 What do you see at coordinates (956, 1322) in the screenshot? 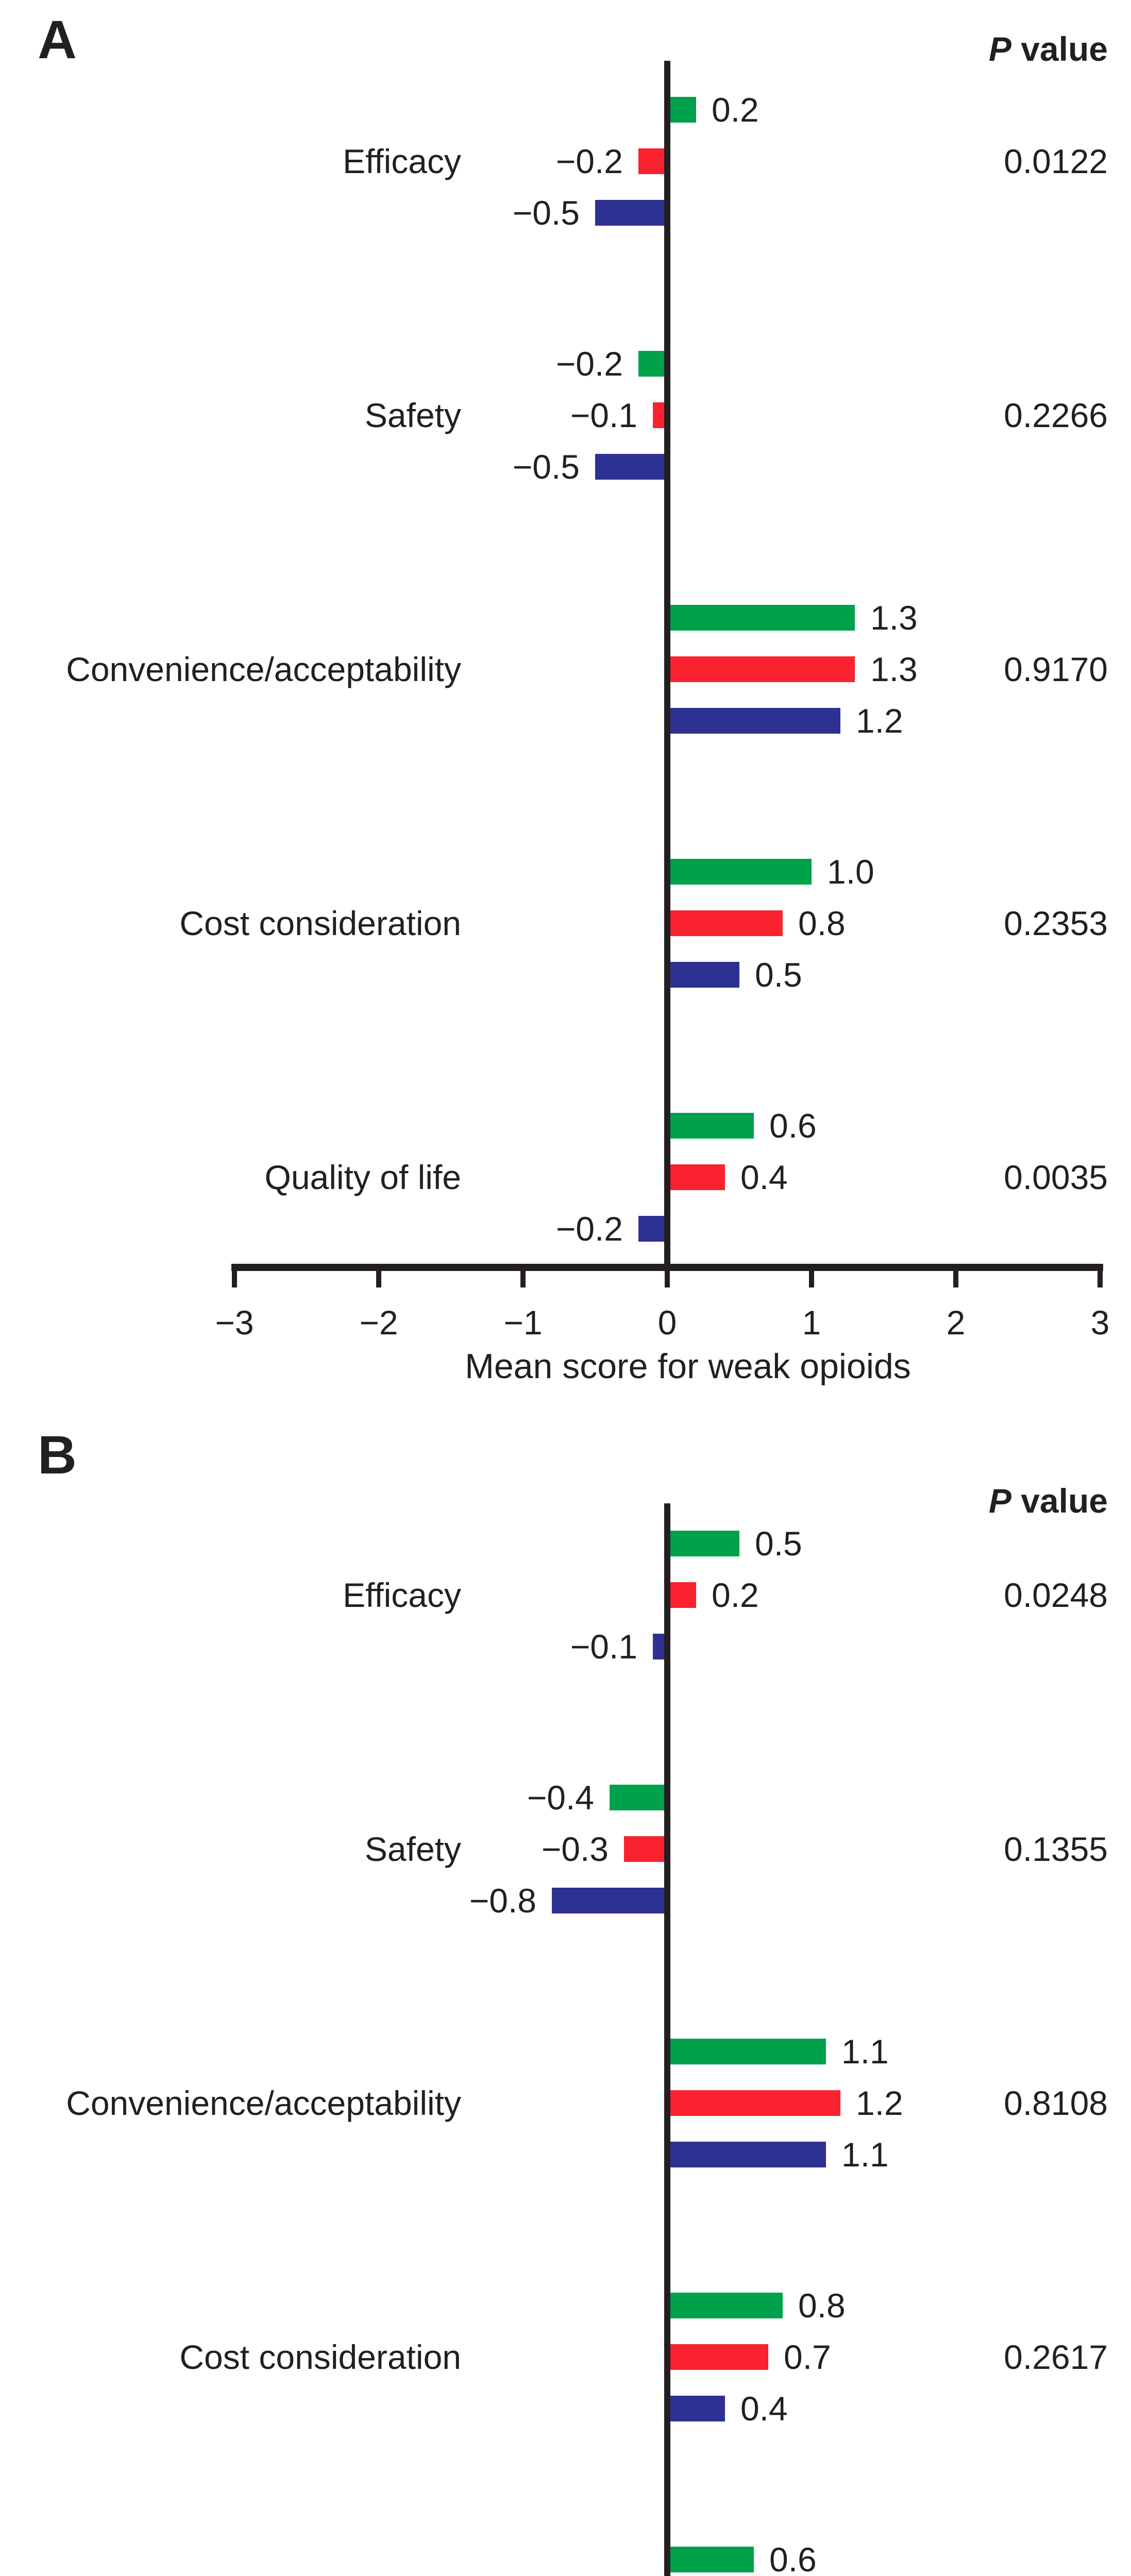
I see `x-tick-label: 2` at bounding box center [956, 1322].